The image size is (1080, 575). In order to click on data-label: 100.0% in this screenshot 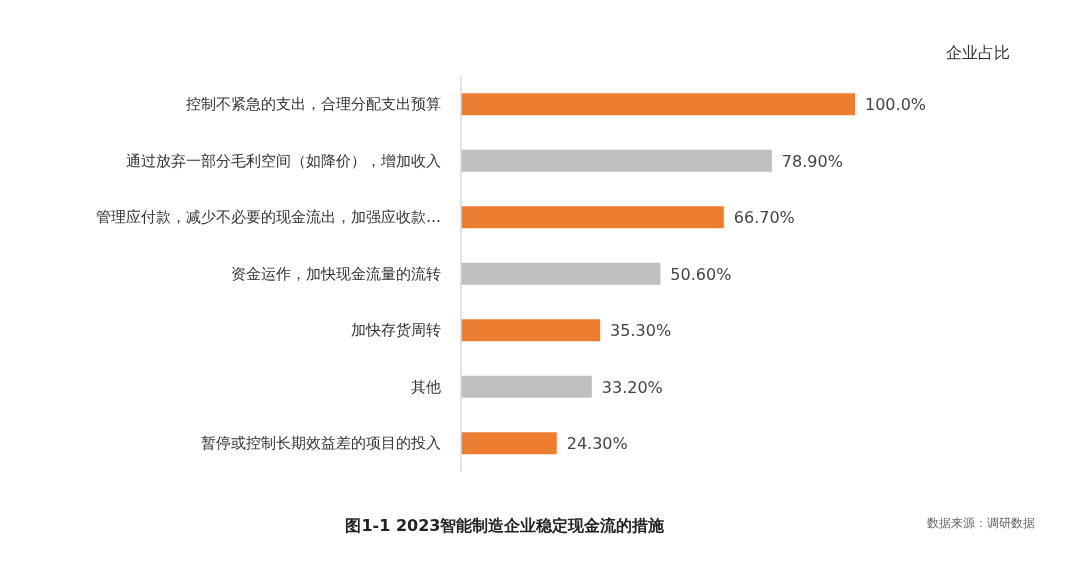, I will do `click(896, 105)`.